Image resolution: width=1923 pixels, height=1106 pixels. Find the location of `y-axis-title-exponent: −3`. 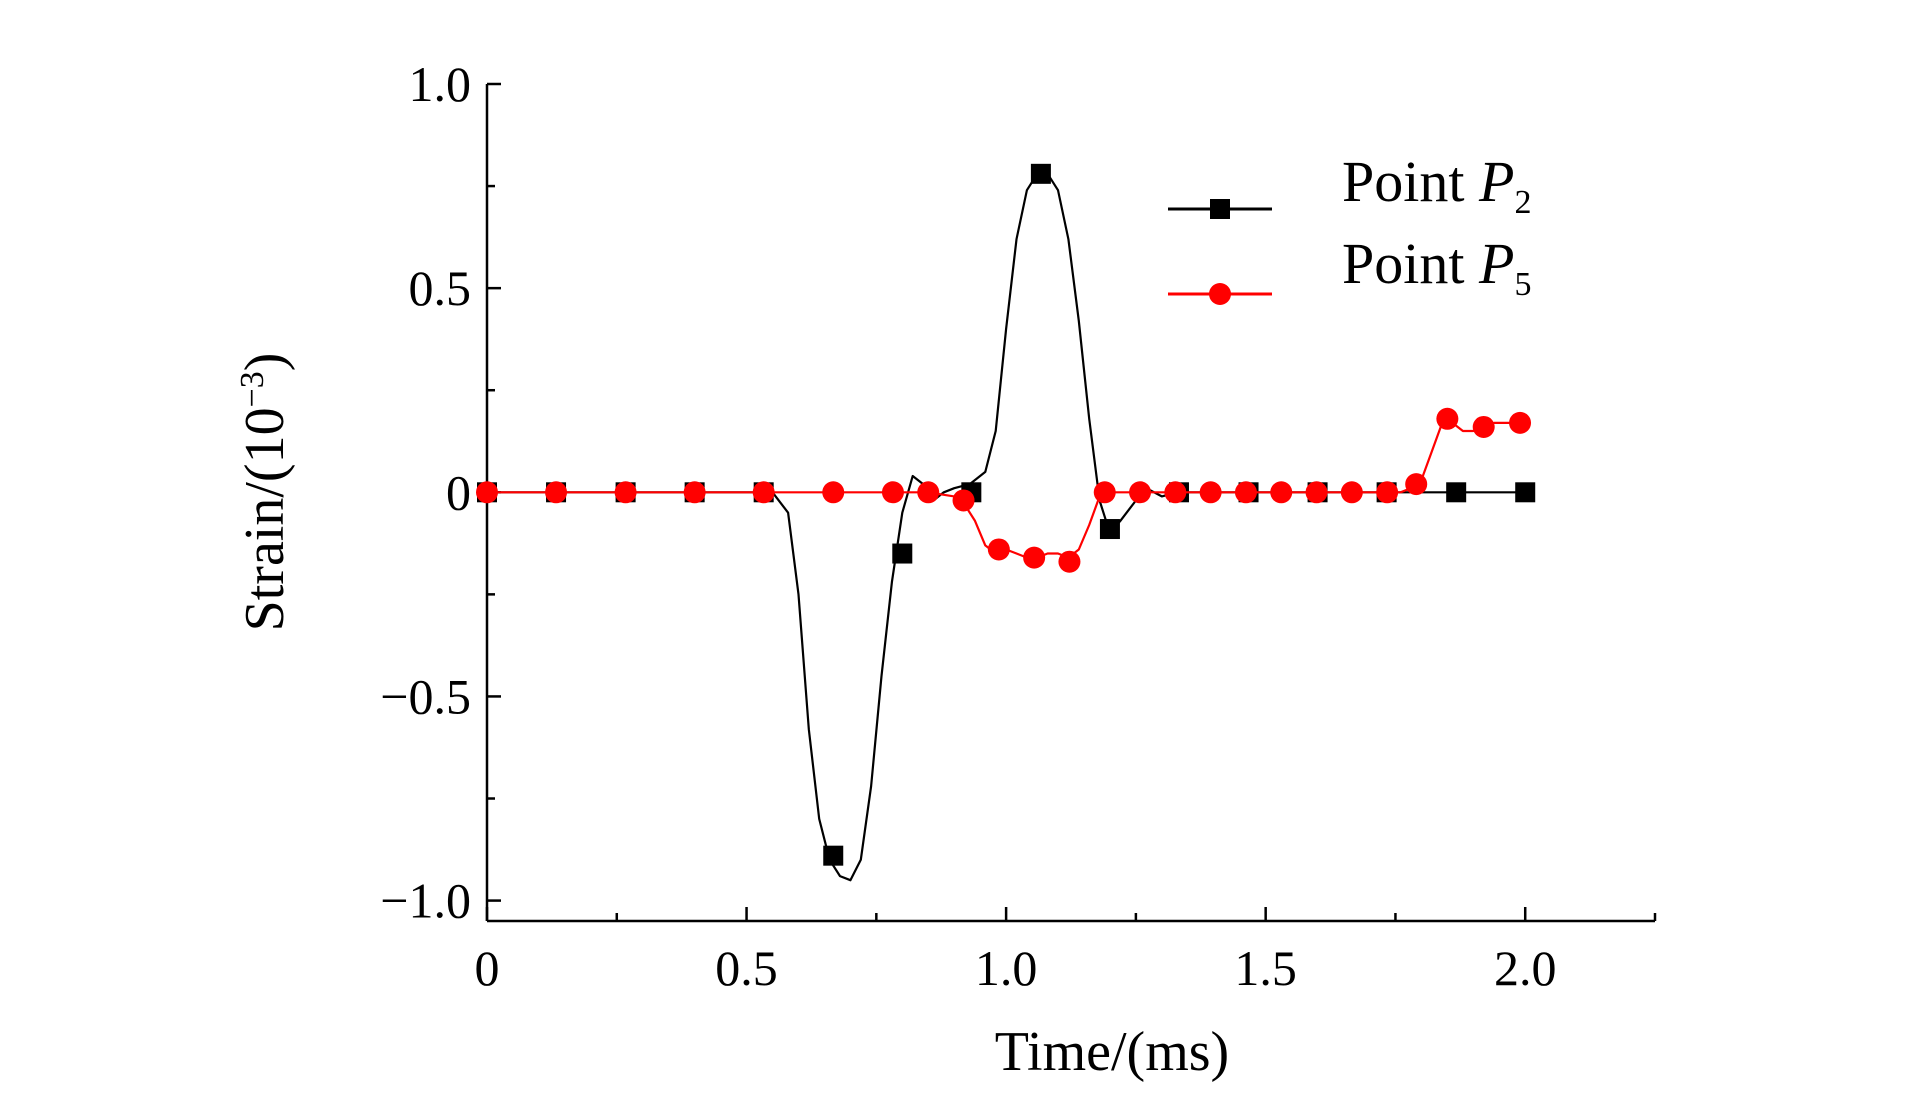

y-axis-title-exponent: −3 is located at coordinates (252, 389).